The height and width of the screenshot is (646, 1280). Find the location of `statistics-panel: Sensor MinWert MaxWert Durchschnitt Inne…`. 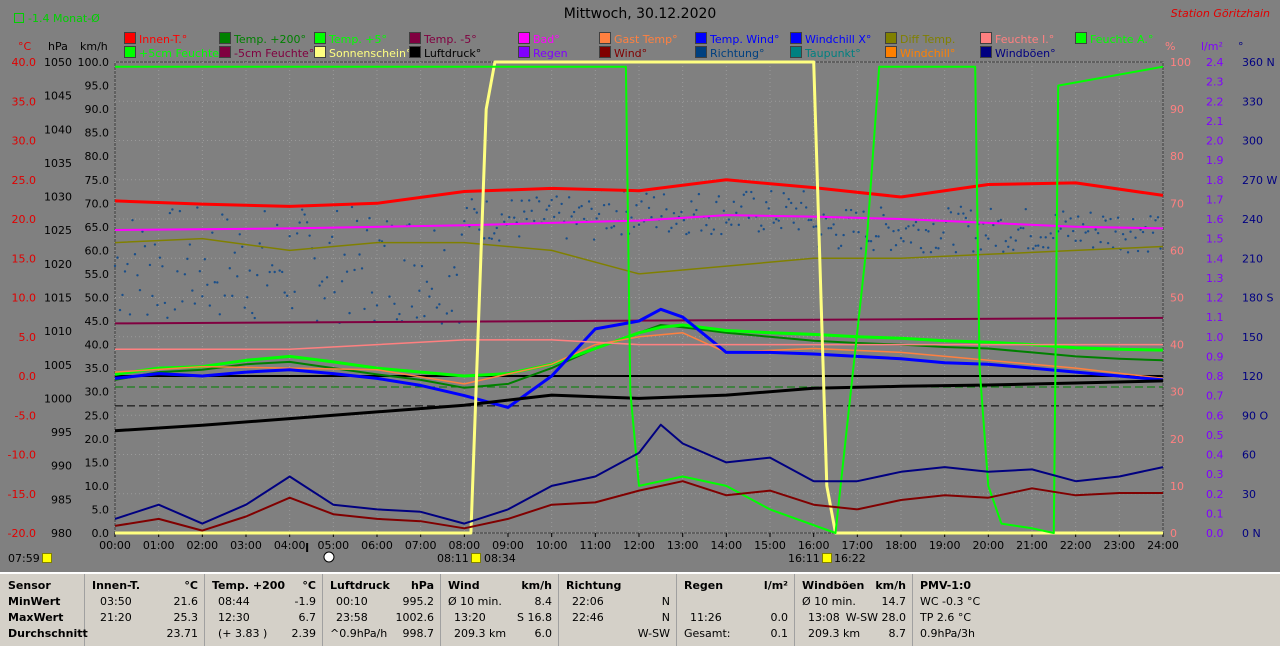

statistics-panel: Sensor MinWert MaxWert Durchschnitt Inne… is located at coordinates (640, 609).